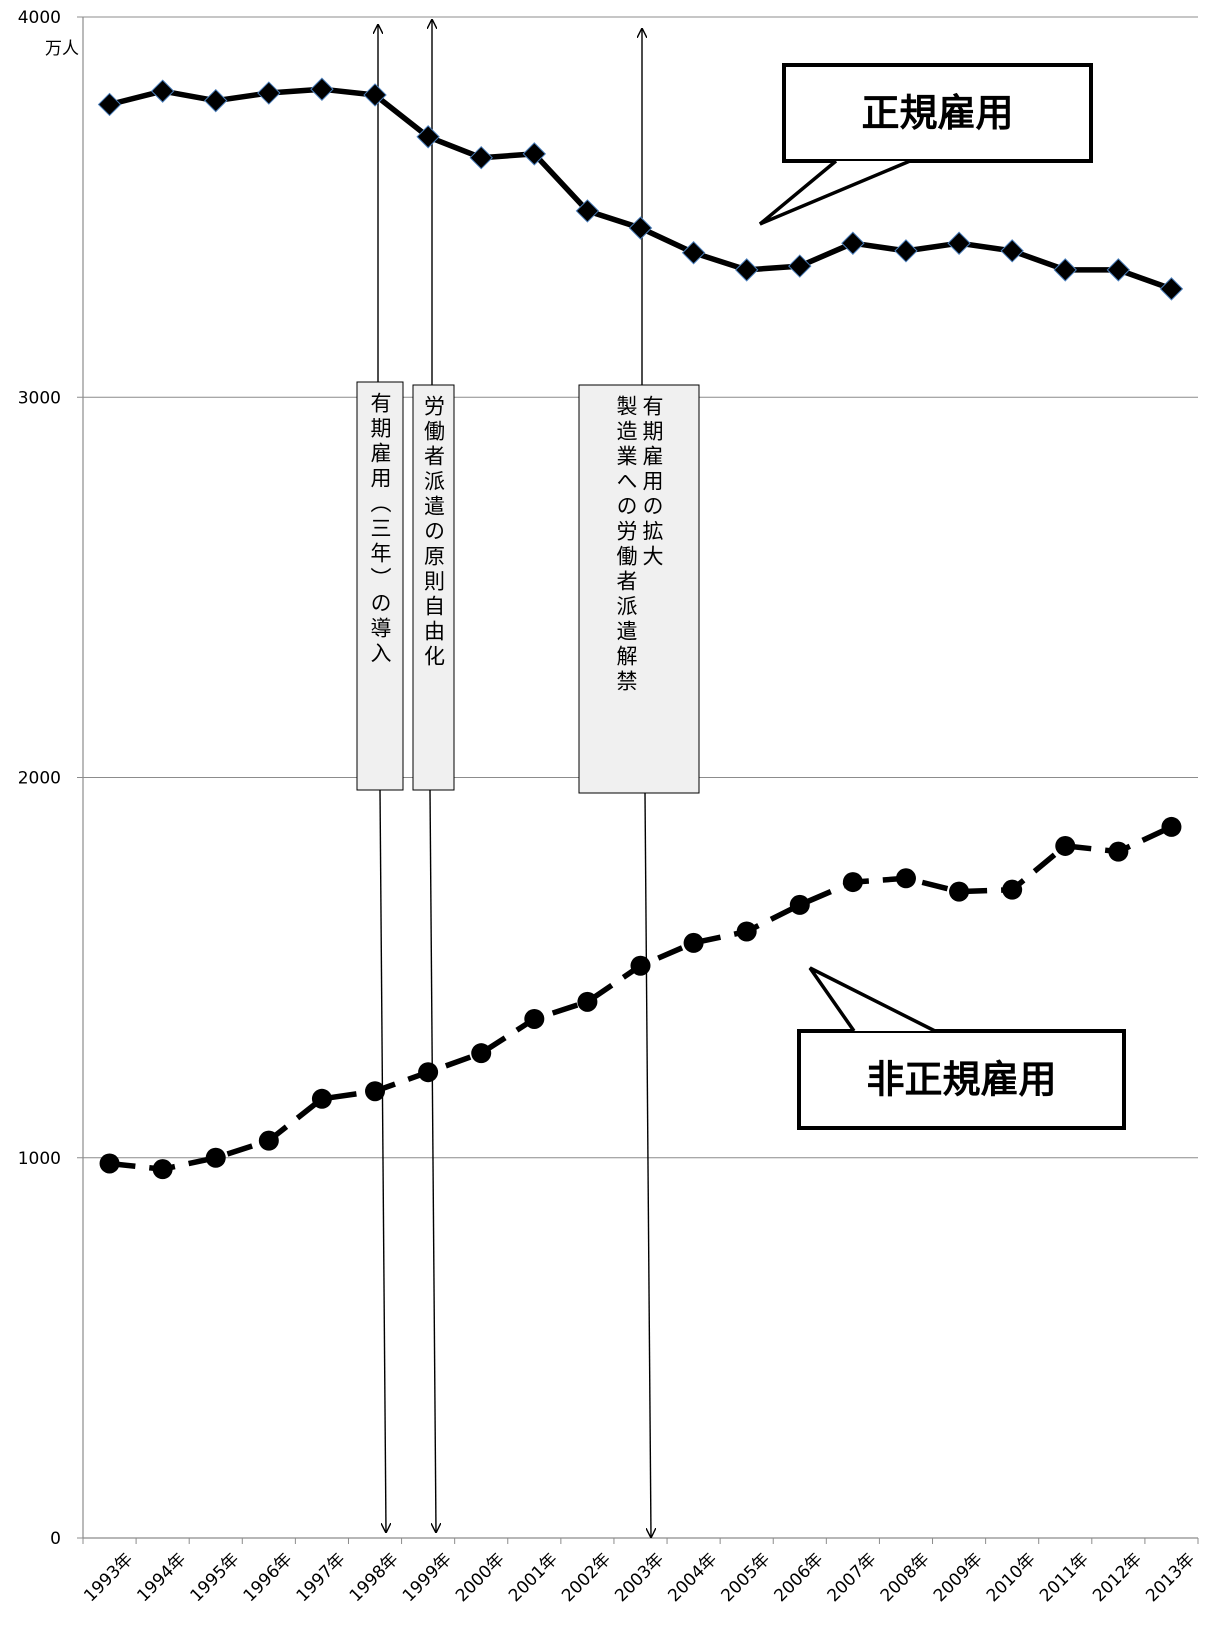 This screenshot has height=1629, width=1205. What do you see at coordinates (434, 532) in the screenshot?
I see `annotation-text: 労働者派遣の原則自由化` at bounding box center [434, 532].